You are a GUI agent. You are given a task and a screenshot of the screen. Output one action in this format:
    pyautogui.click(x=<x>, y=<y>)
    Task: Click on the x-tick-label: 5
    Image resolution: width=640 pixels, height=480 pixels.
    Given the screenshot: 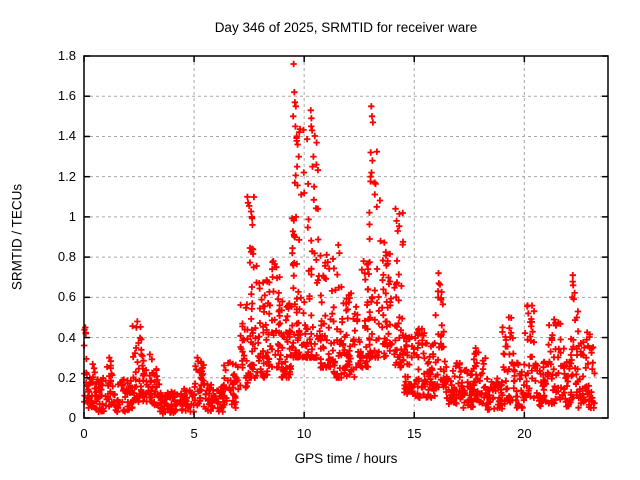 What is the action you would take?
    pyautogui.click(x=194, y=433)
    